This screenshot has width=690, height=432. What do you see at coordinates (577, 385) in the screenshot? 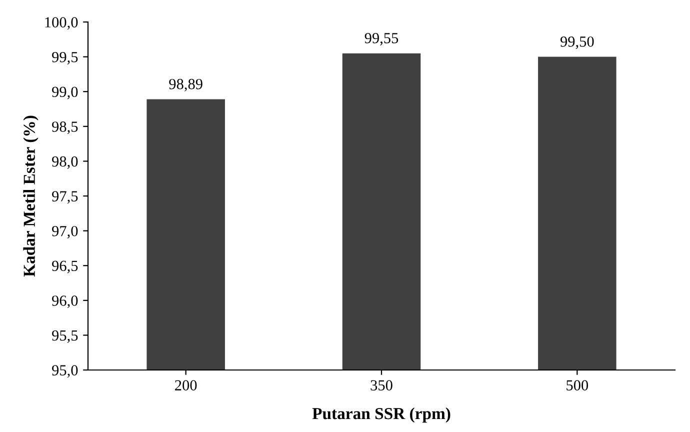
I see `x-tick-label: 500` at bounding box center [577, 385].